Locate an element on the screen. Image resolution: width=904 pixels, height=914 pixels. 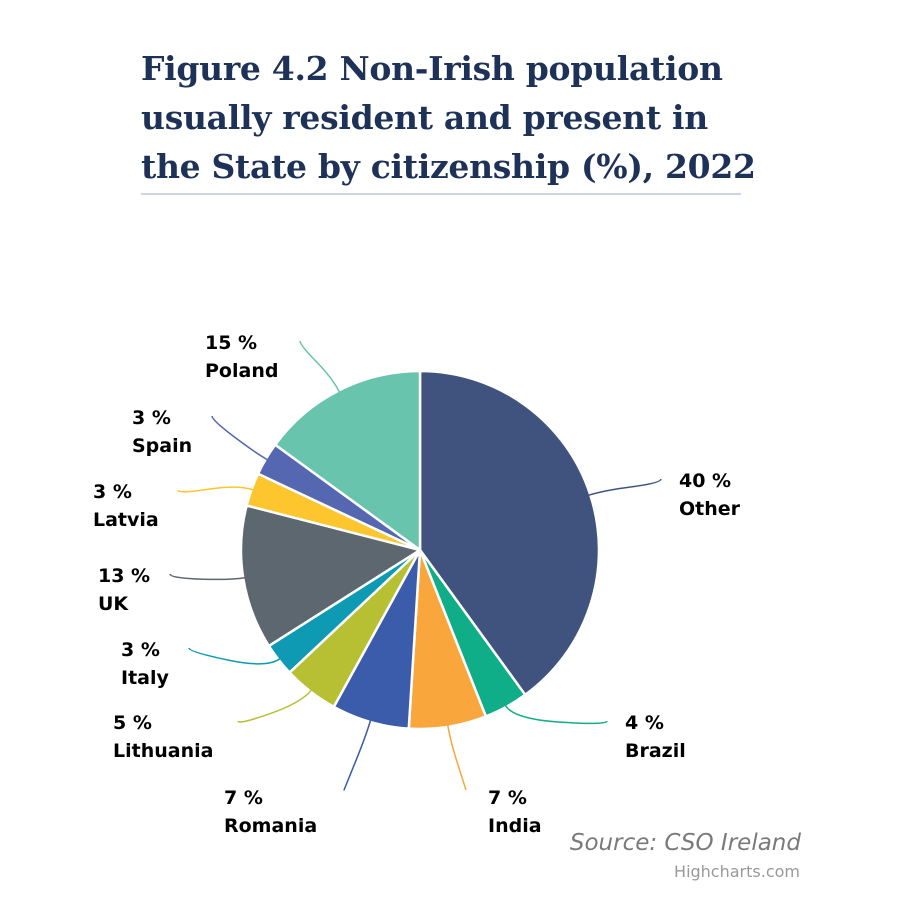
data-label-category: India is located at coordinates (515, 826).